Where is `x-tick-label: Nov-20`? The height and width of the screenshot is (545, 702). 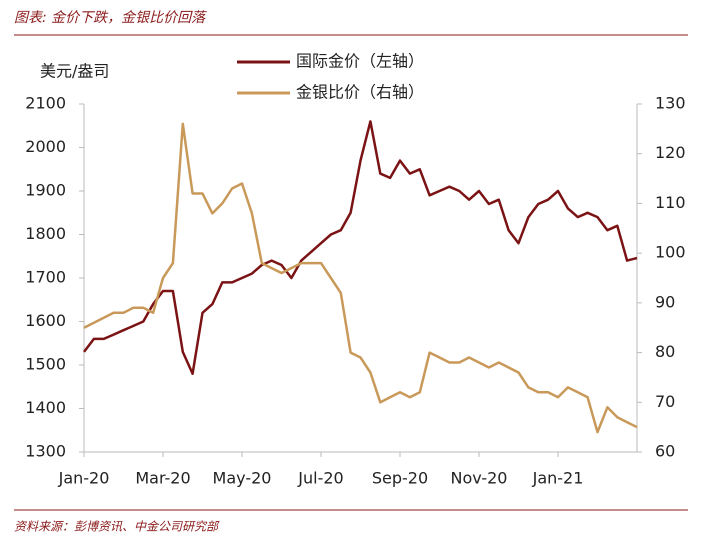
x-tick-label: Nov-20 is located at coordinates (479, 478).